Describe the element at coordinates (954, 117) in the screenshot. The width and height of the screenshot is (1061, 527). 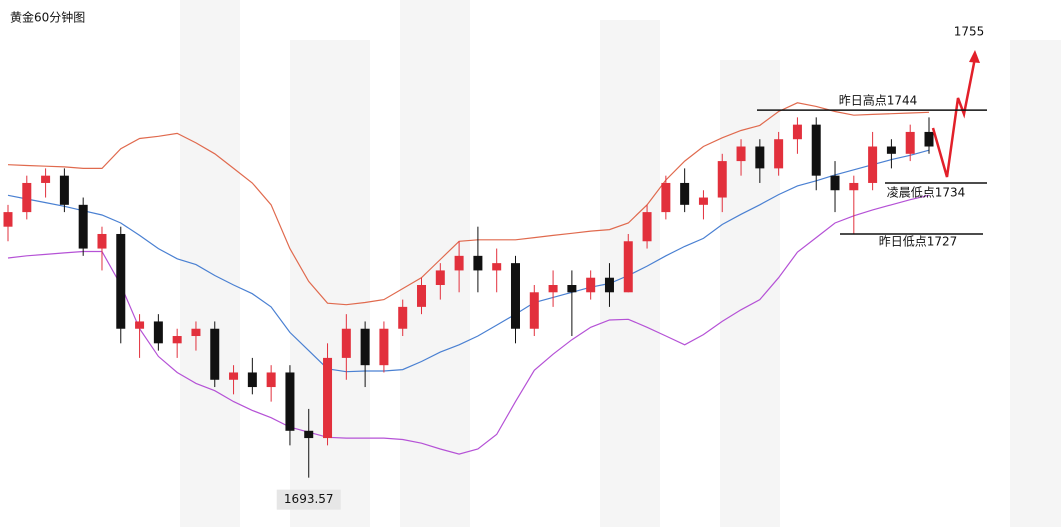
I see `projection-path` at that location.